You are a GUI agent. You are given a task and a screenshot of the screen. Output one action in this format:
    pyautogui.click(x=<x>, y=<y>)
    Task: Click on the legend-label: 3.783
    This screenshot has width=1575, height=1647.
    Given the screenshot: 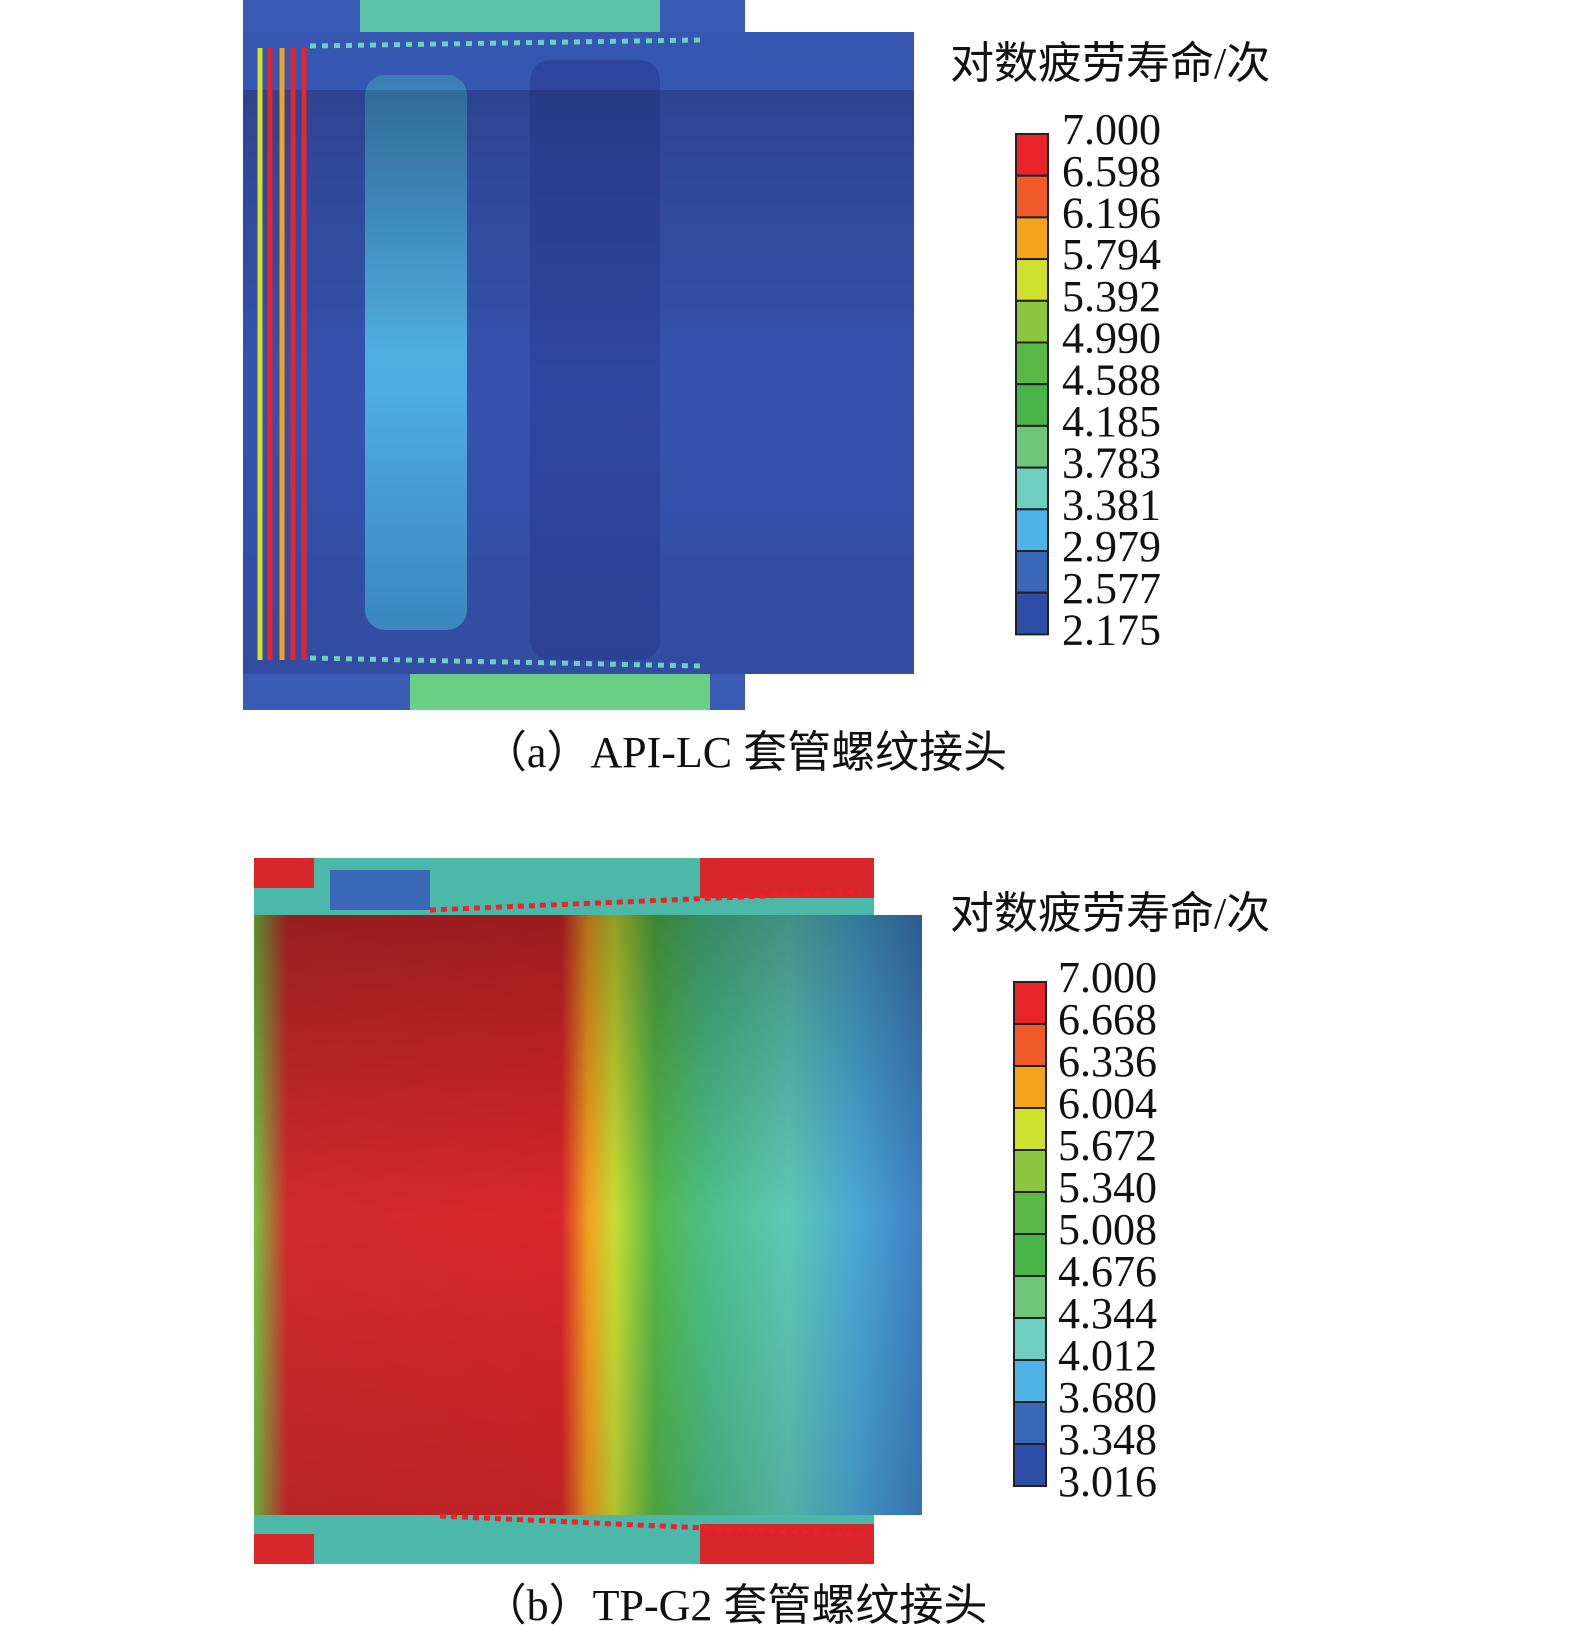 What is the action you would take?
    pyautogui.click(x=1111, y=463)
    